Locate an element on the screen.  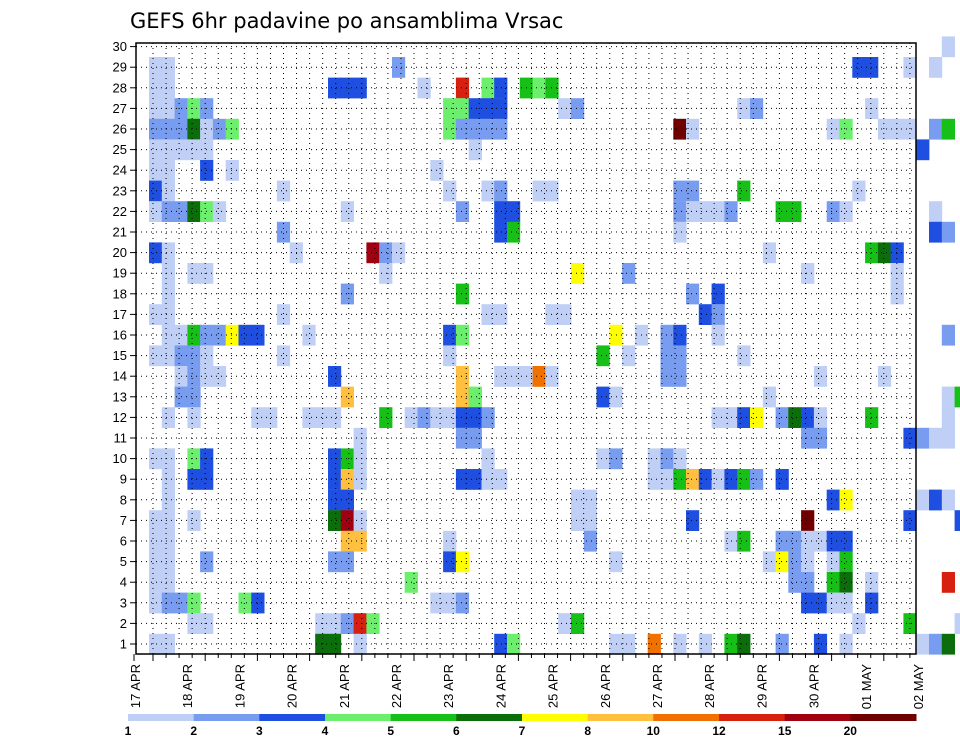
x-tick-label: 25 APR is located at coordinates (553, 686).